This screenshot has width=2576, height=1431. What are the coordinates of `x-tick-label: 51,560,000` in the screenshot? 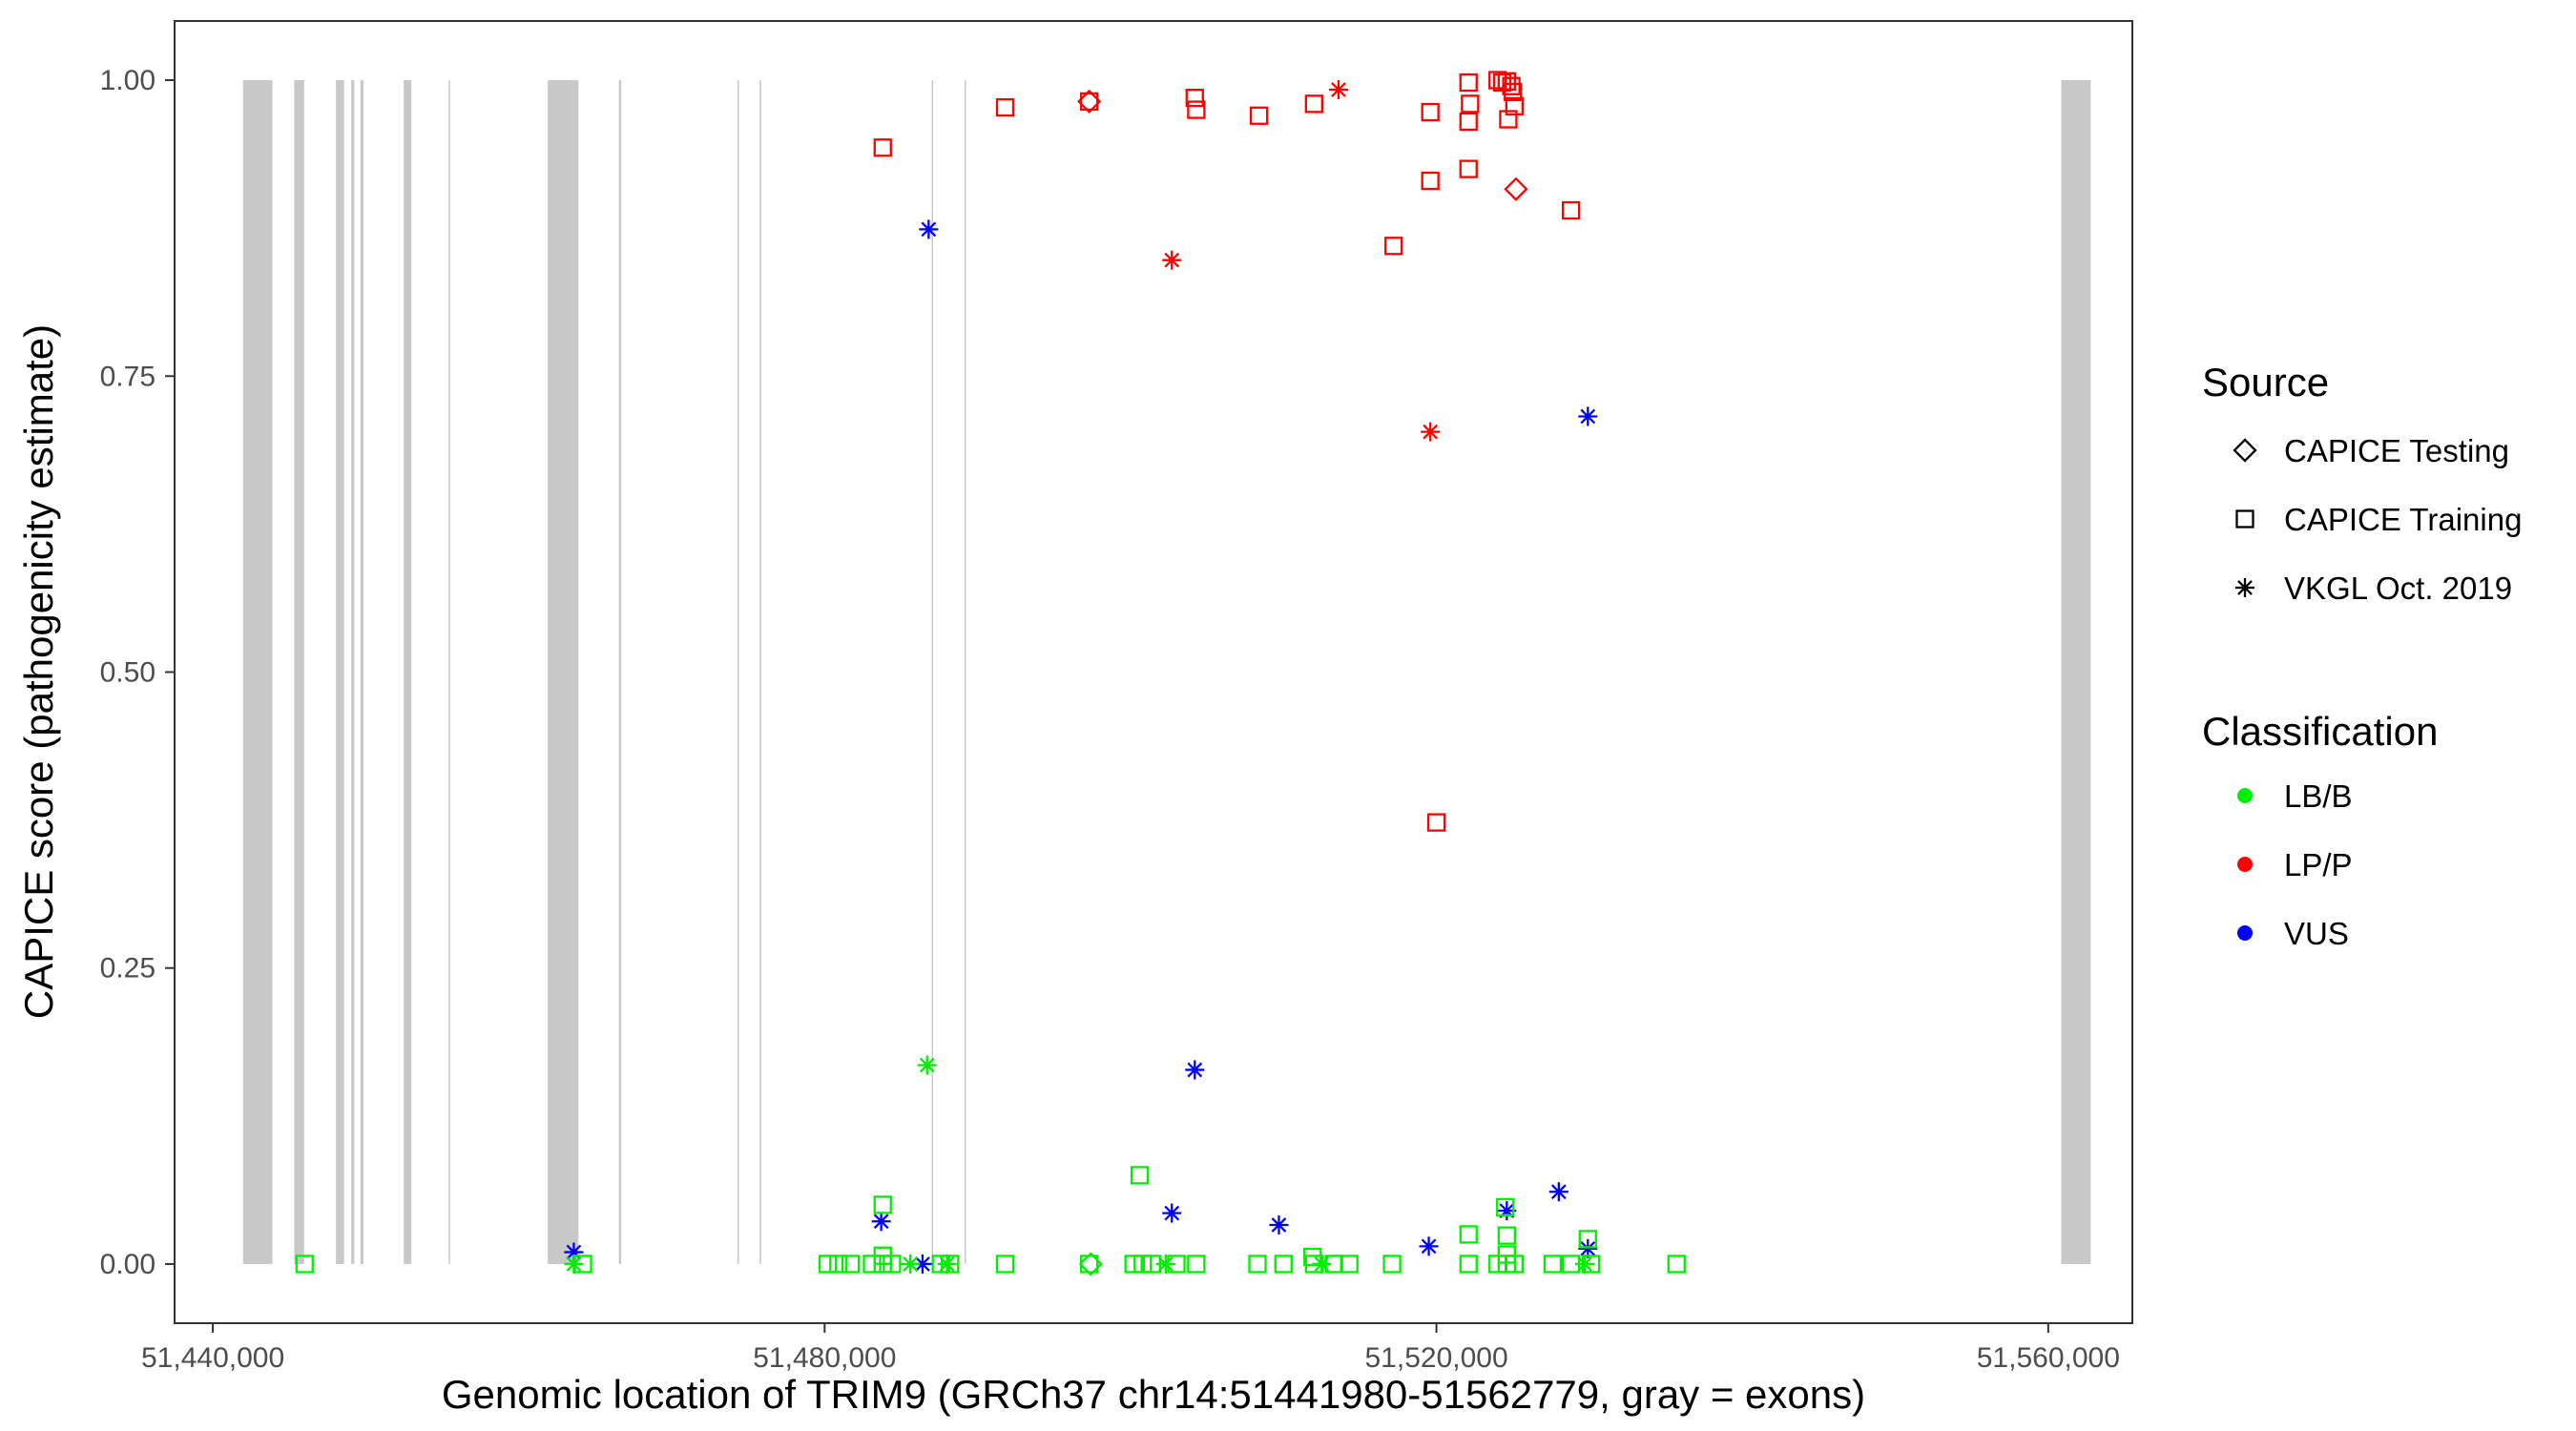 It's located at (2048, 1358).